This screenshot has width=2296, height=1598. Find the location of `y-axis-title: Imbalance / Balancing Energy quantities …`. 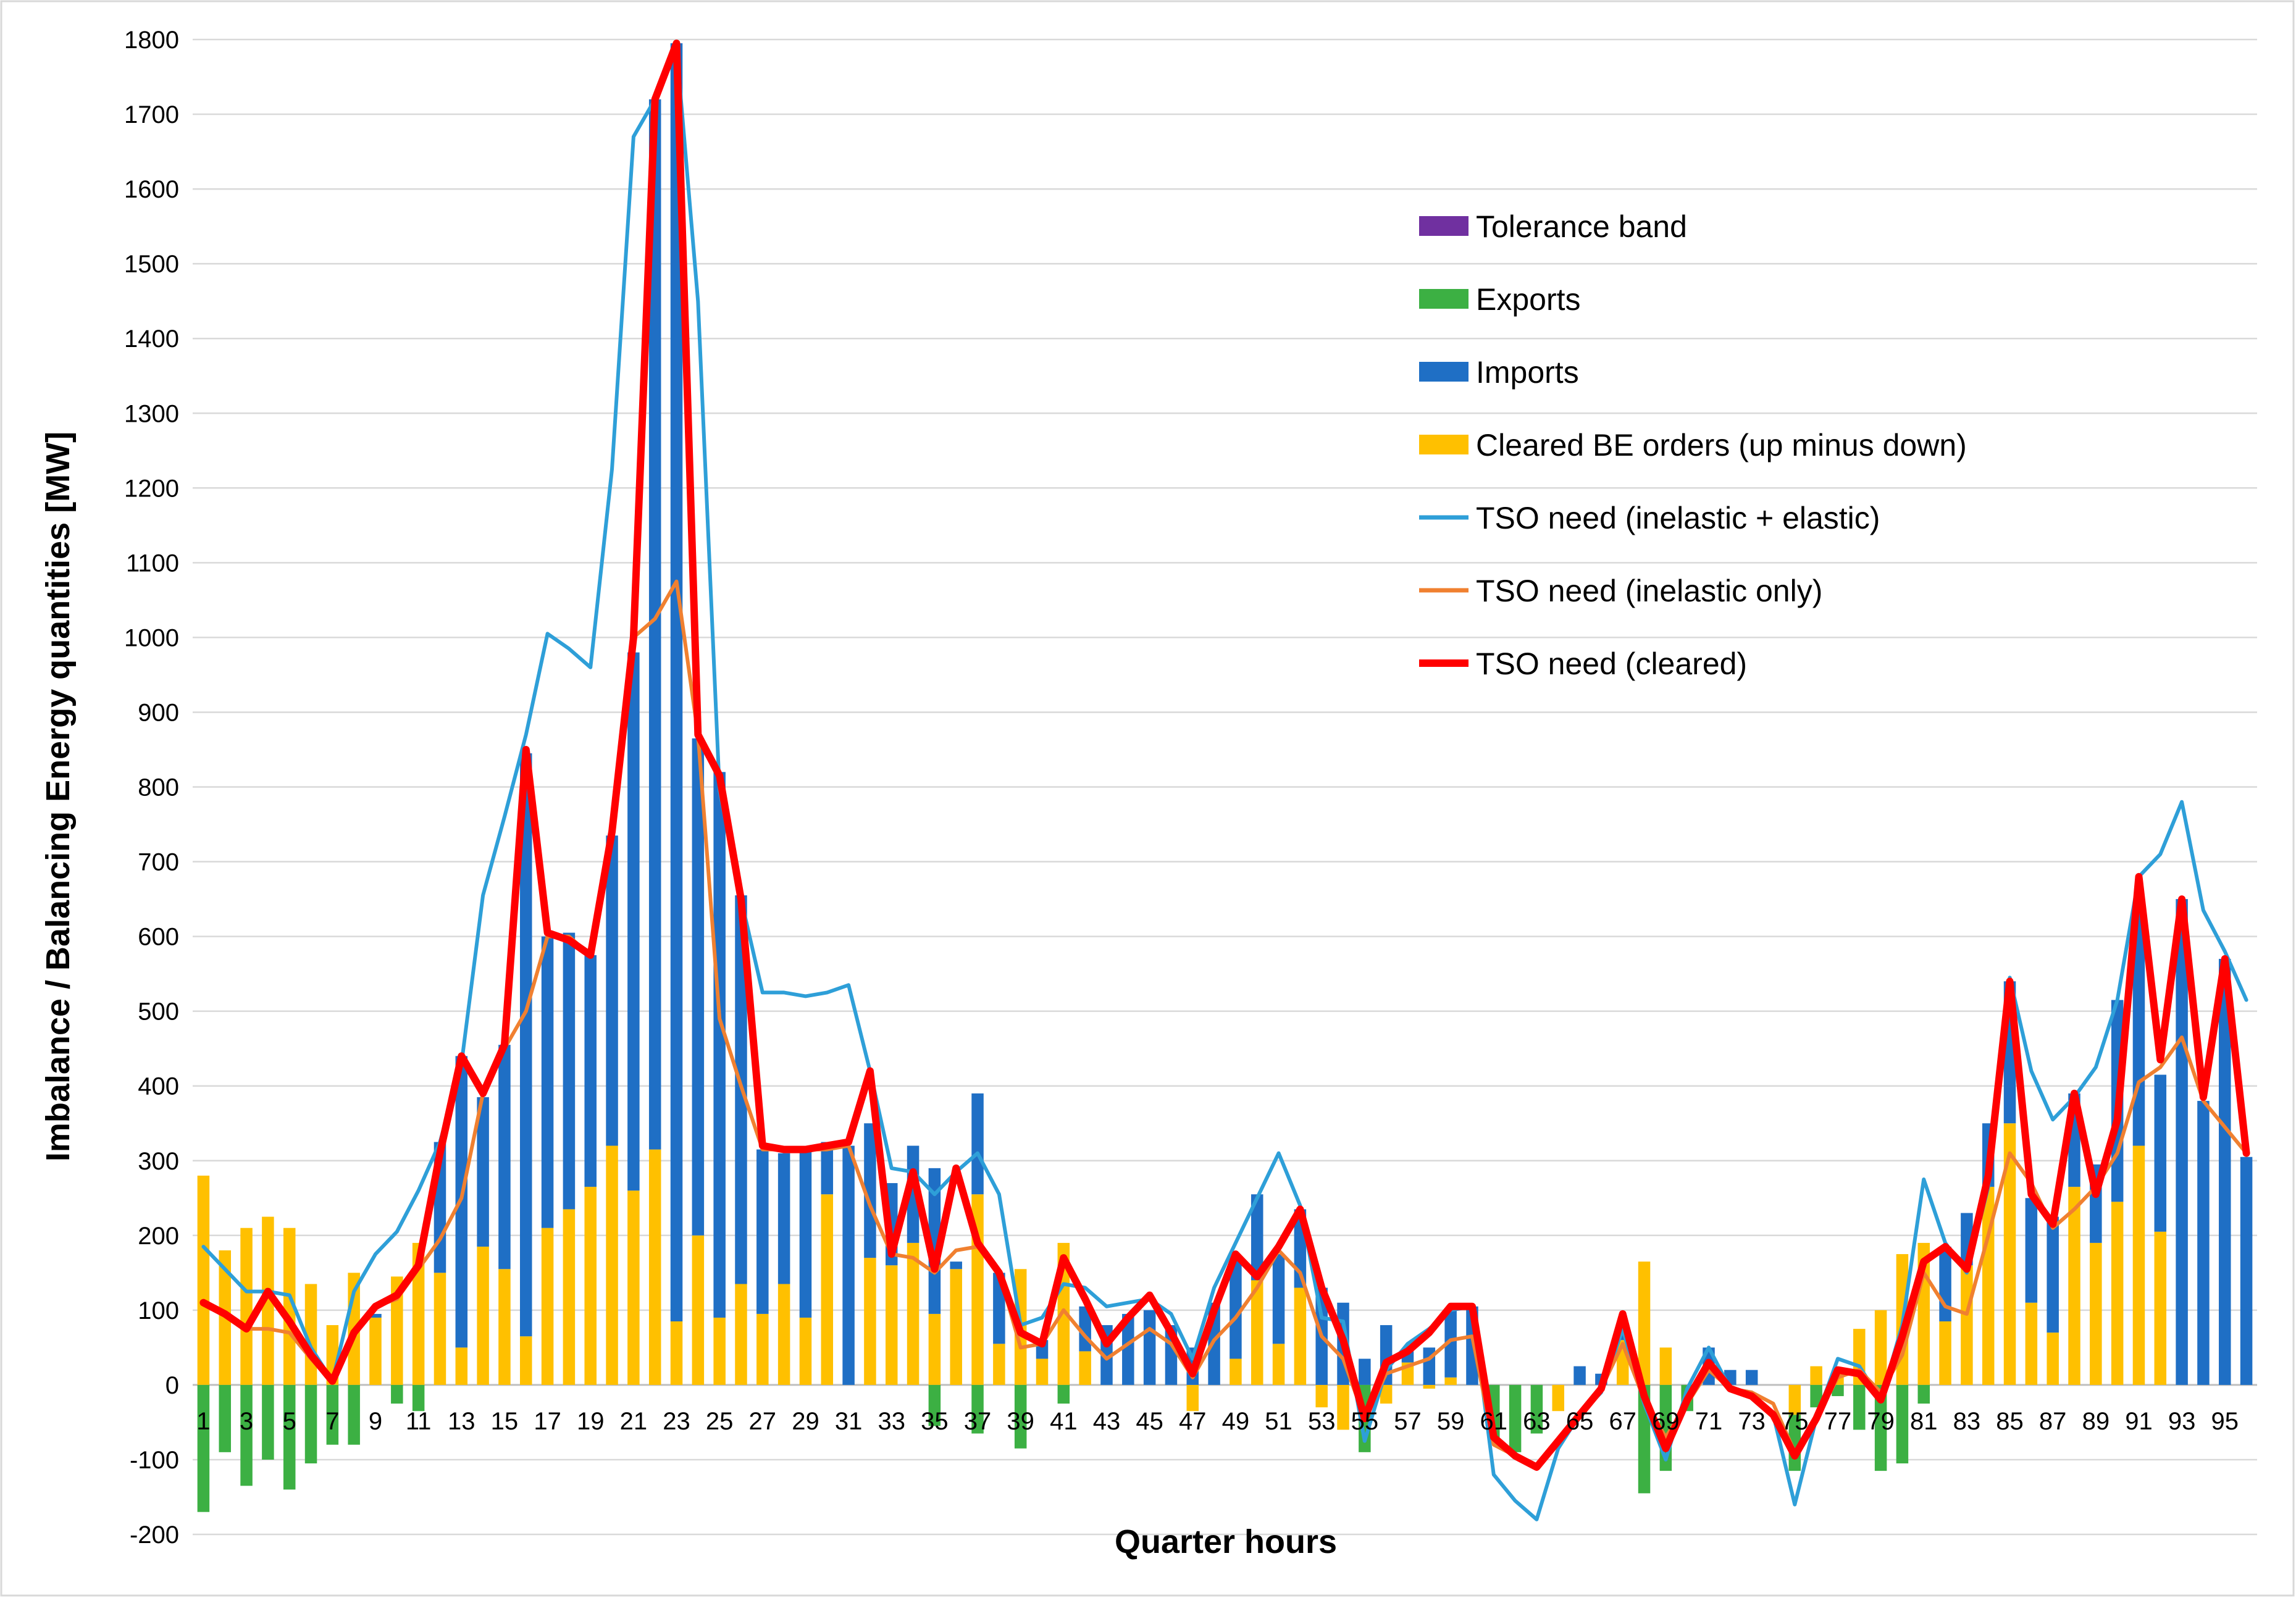

y-axis-title: Imbalance / Balancing Energy quantities … is located at coordinates (59, 796).